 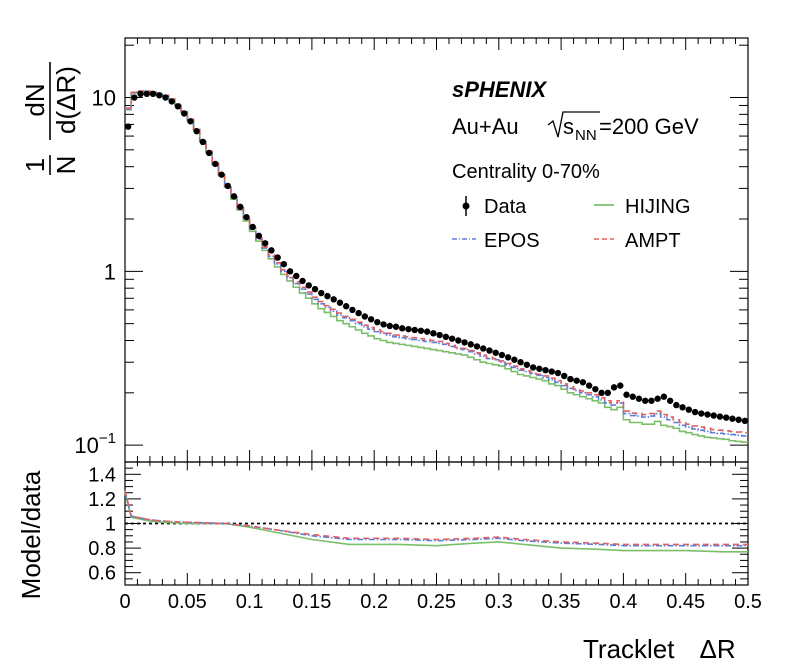 I want to click on y-title-num1: 1, so click(x=35, y=165).